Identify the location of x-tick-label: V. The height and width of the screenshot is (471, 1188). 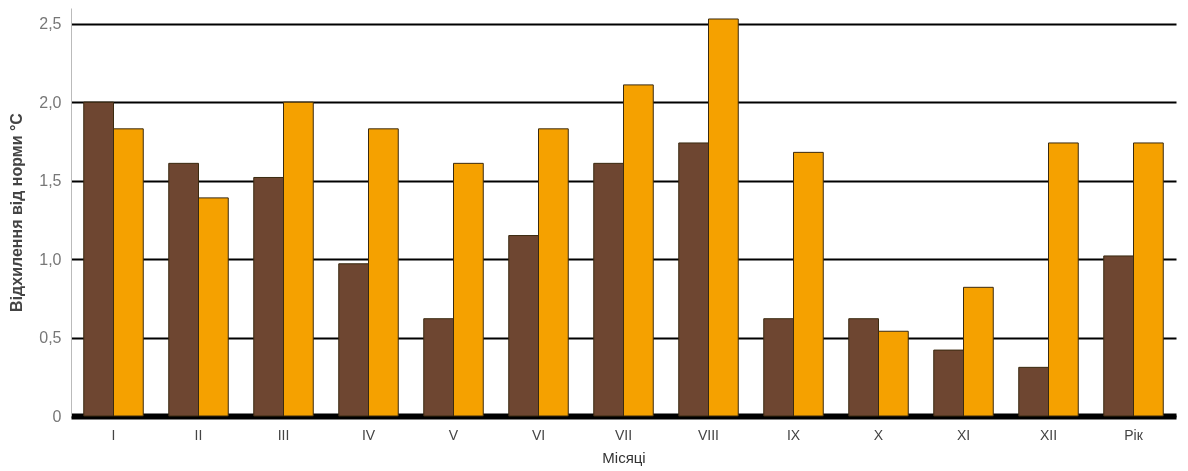
(453, 434).